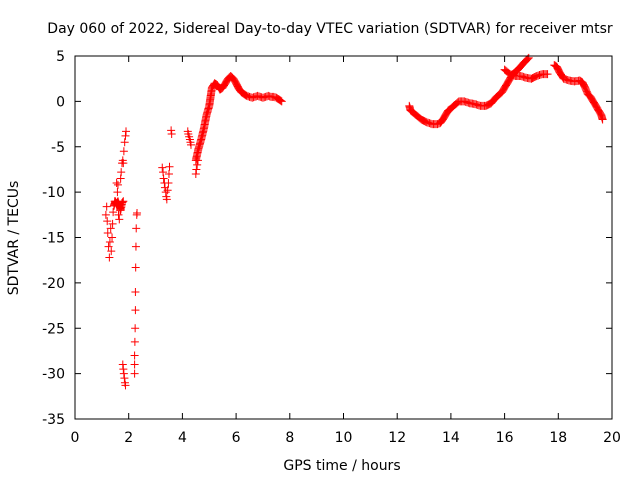  What do you see at coordinates (53, 193) in the screenshot?
I see `y-tick-label: -10` at bounding box center [53, 193].